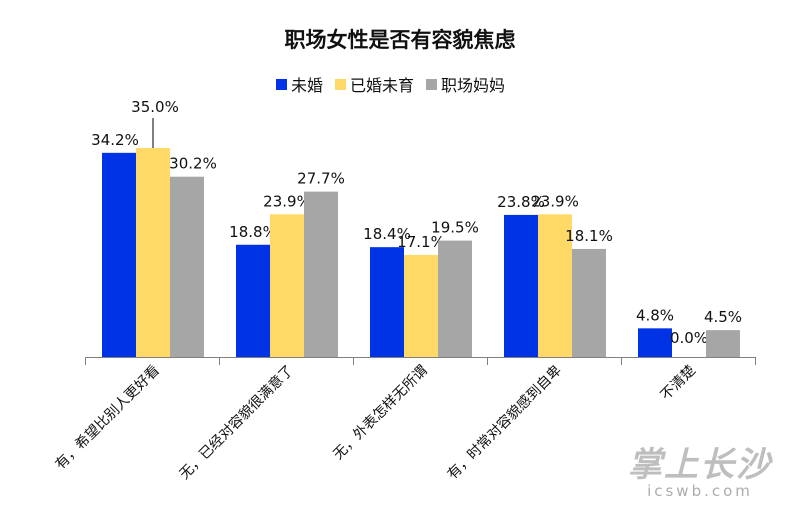  I want to click on data-label-3-1: 23.9%, so click(555, 201).